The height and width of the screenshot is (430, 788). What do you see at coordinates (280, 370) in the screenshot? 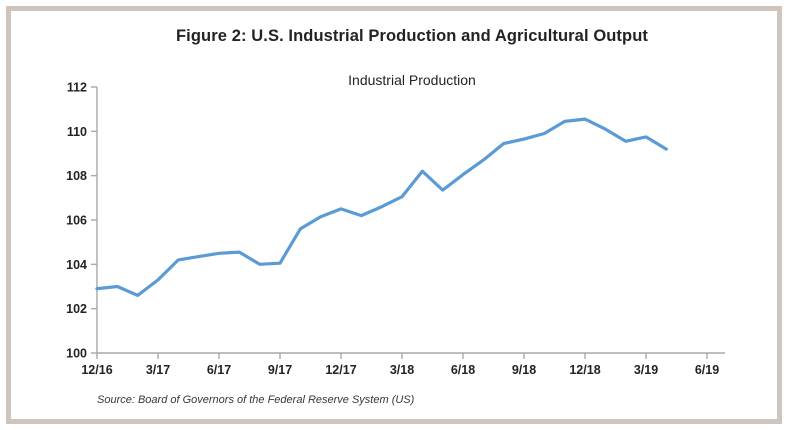
I see `x-tick-label: 9/17` at bounding box center [280, 370].